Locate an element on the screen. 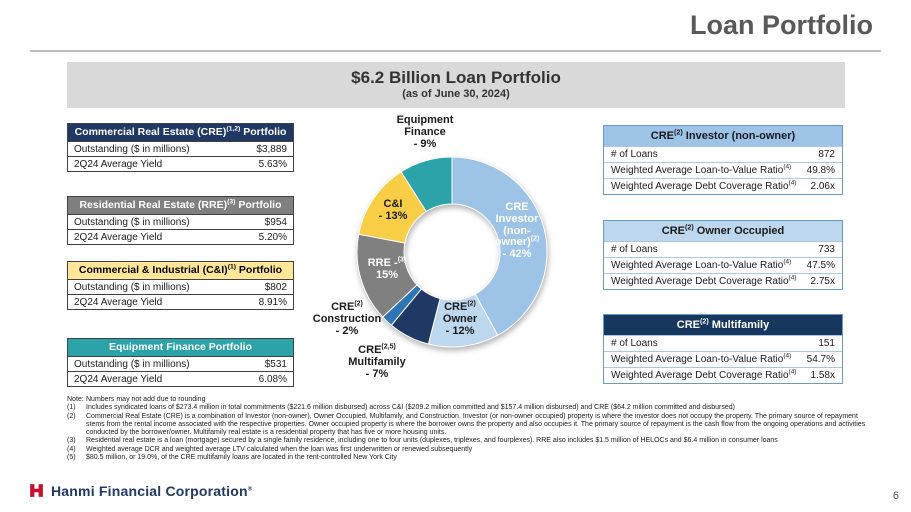 The width and height of the screenshot is (911, 512). pie-label-rre: RRE -(3) 15% is located at coordinates (387, 268).